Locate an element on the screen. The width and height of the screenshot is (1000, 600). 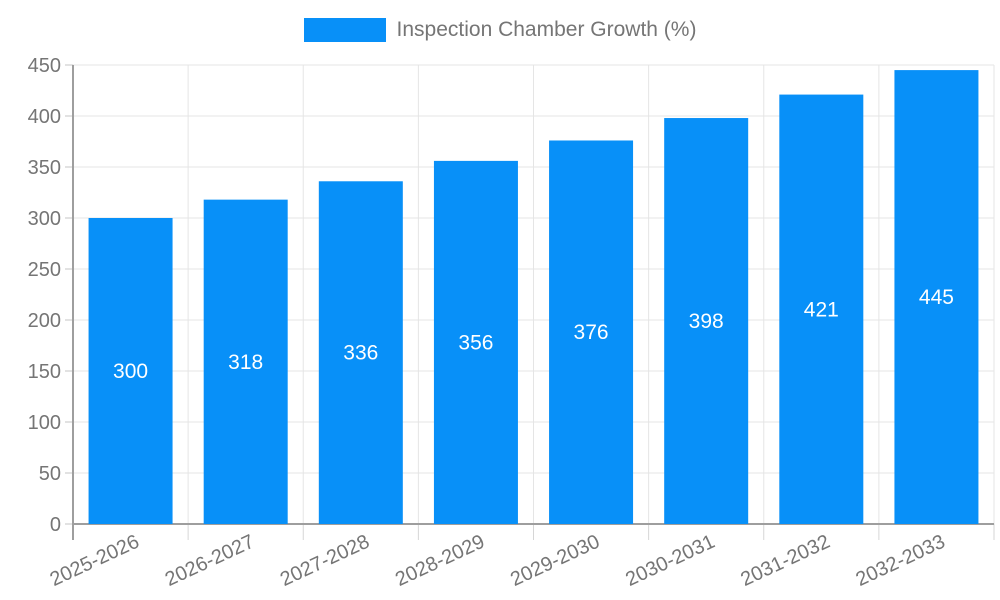
bar-value-label: 421 is located at coordinates (821, 309).